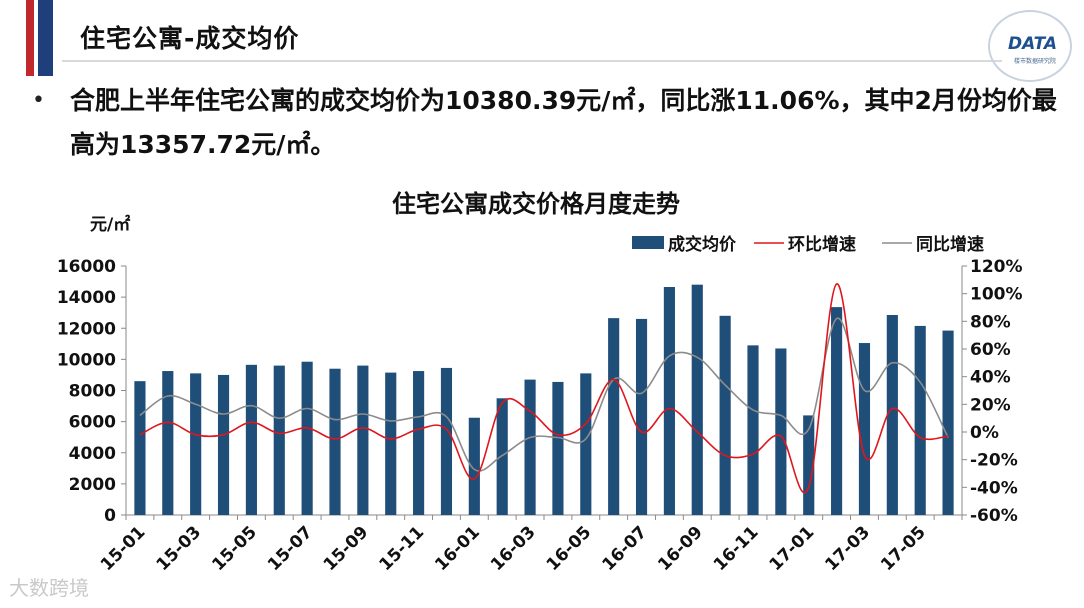 Image resolution: width=1084 pixels, height=608 pixels. I want to click on header-stripe-white, so click(36, 38).